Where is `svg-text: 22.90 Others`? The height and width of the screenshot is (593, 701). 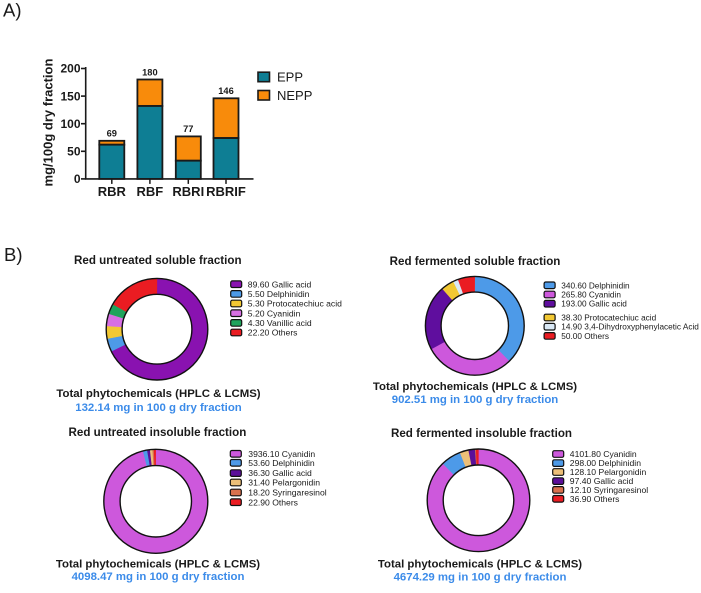
svg-text: 22.90 Others is located at coordinates (273, 502).